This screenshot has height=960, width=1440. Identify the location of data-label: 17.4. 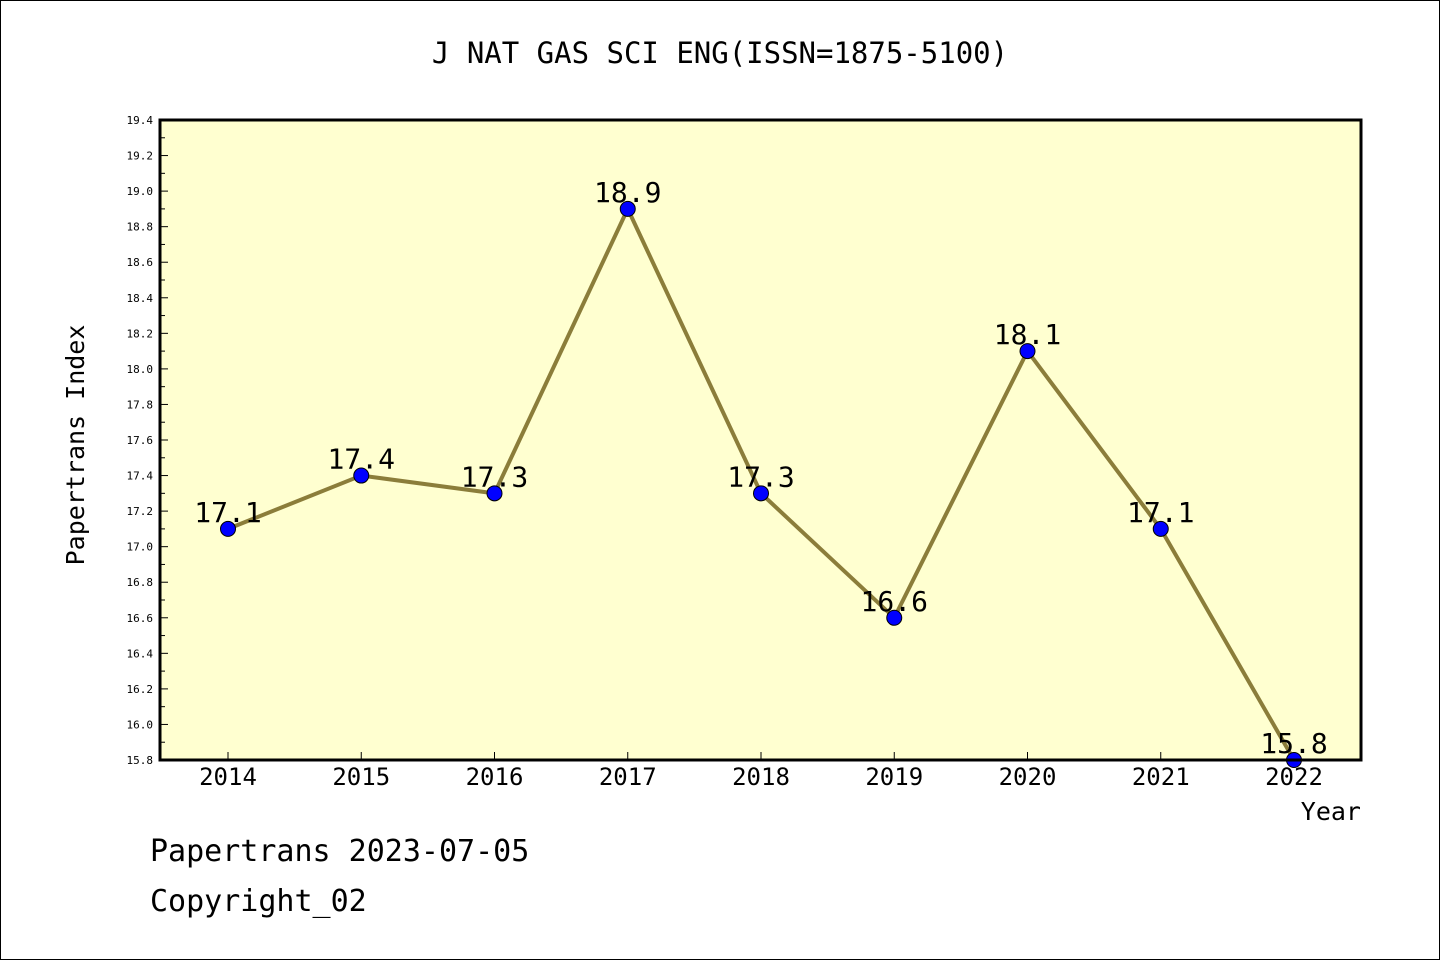
(361, 459).